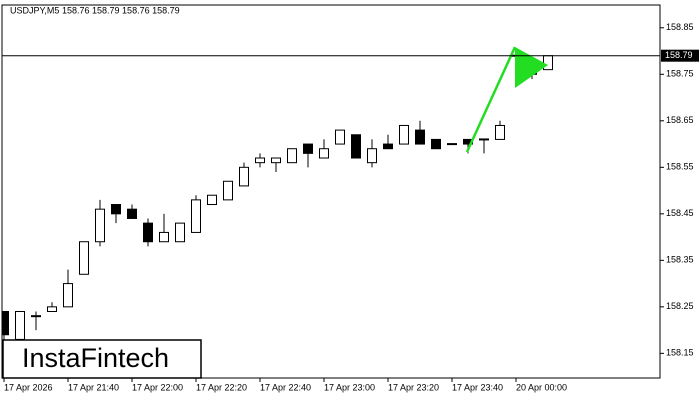  Describe the element at coordinates (491, 99) in the screenshot. I see `pattern-pole` at that location.